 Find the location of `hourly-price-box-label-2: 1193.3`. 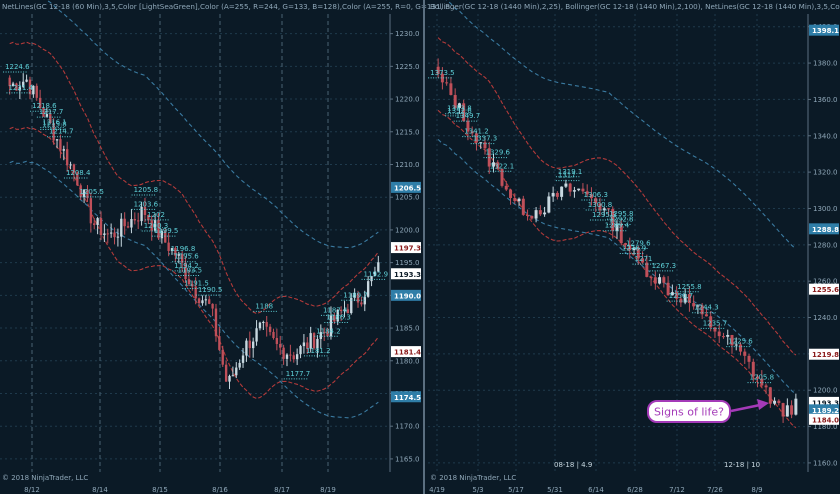

hourly-price-box-label-2: 1193.3 is located at coordinates (407, 275).